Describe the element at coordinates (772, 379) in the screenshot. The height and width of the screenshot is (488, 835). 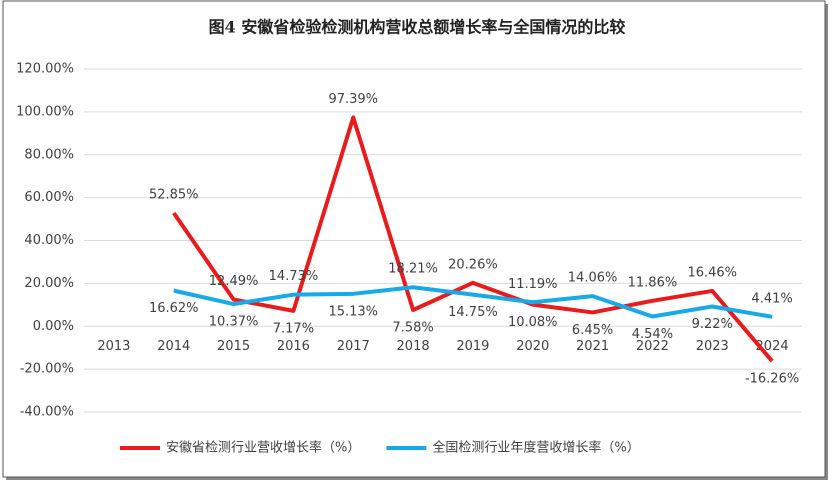
I see `data-label: -16.26%` at that location.